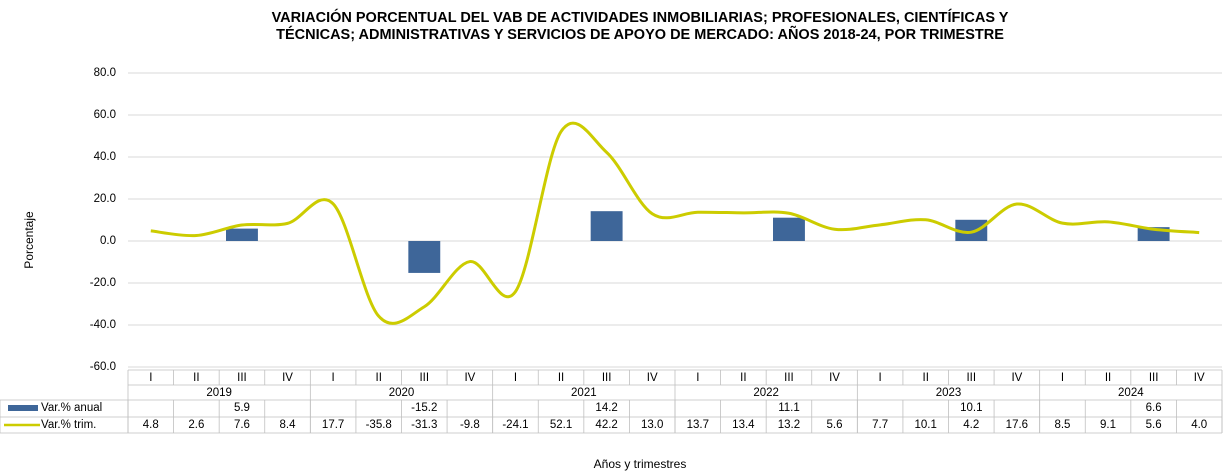 This screenshot has width=1225, height=474. Describe the element at coordinates (242, 408) in the screenshot. I see `table-value: 5.9` at that location.